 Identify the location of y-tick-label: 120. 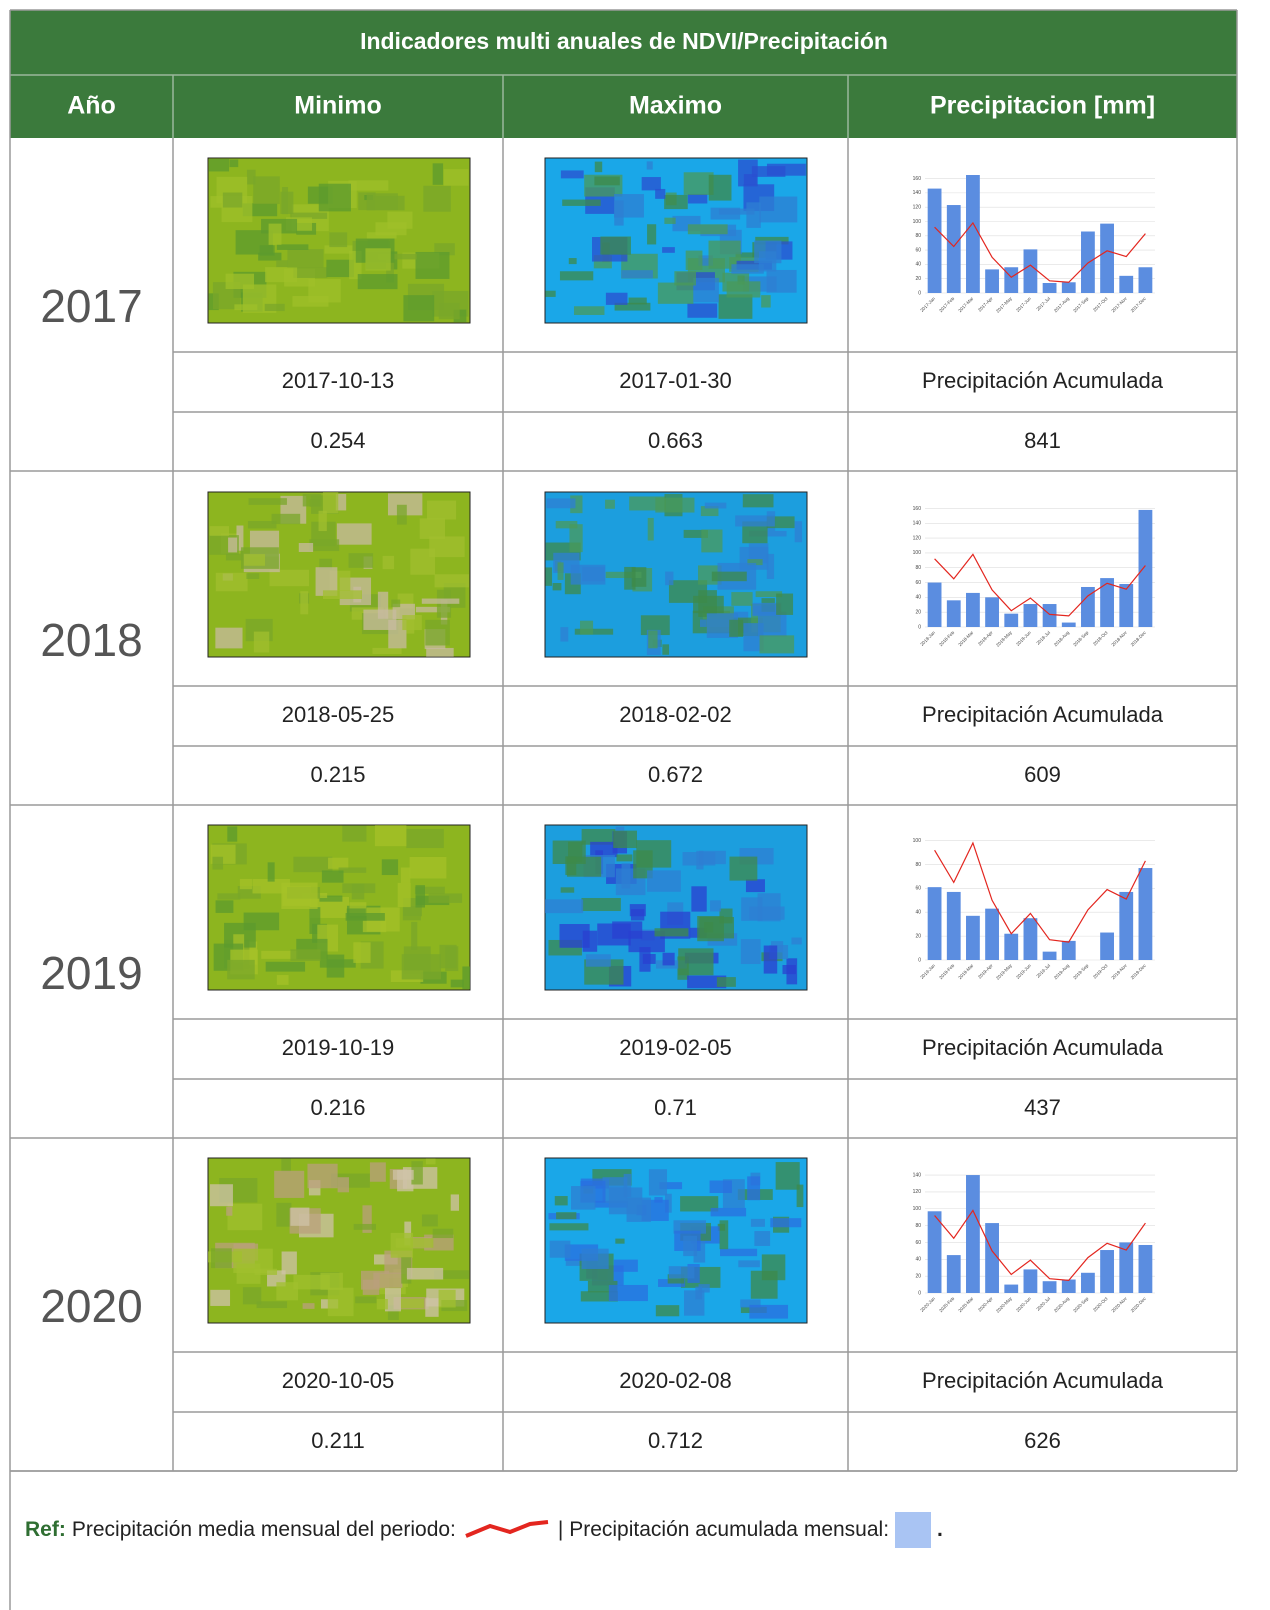
(917, 1192).